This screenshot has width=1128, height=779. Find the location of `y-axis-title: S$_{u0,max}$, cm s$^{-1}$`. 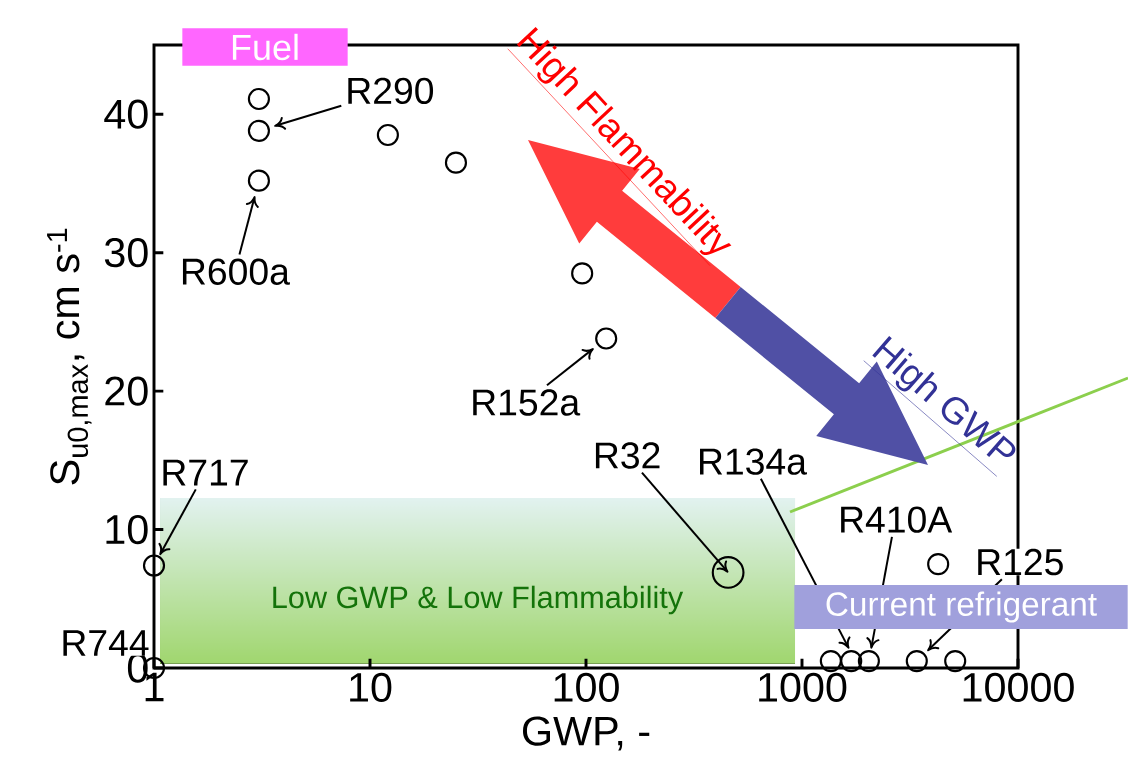

y-axis-title: S$_{u0,max}$, cm s$^{-1}$ is located at coordinates (69, 356).